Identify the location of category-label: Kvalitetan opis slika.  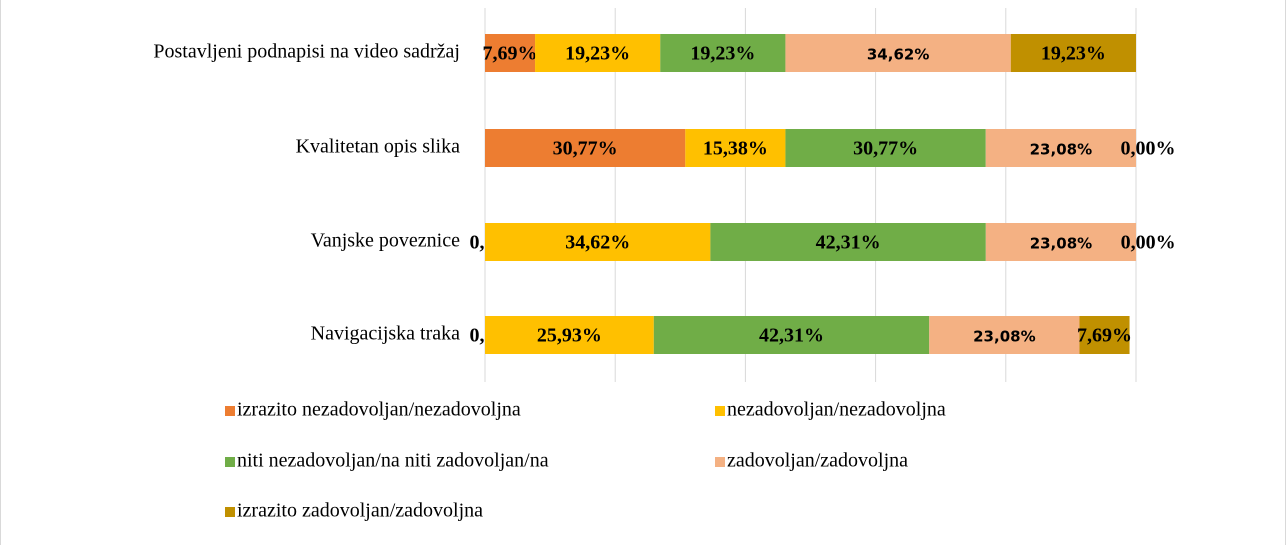
(378, 147).